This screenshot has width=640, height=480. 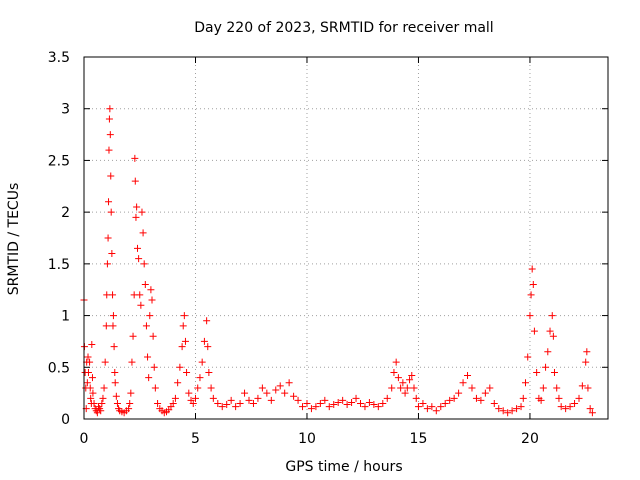 I want to click on x-tick-label: 15, so click(x=419, y=439).